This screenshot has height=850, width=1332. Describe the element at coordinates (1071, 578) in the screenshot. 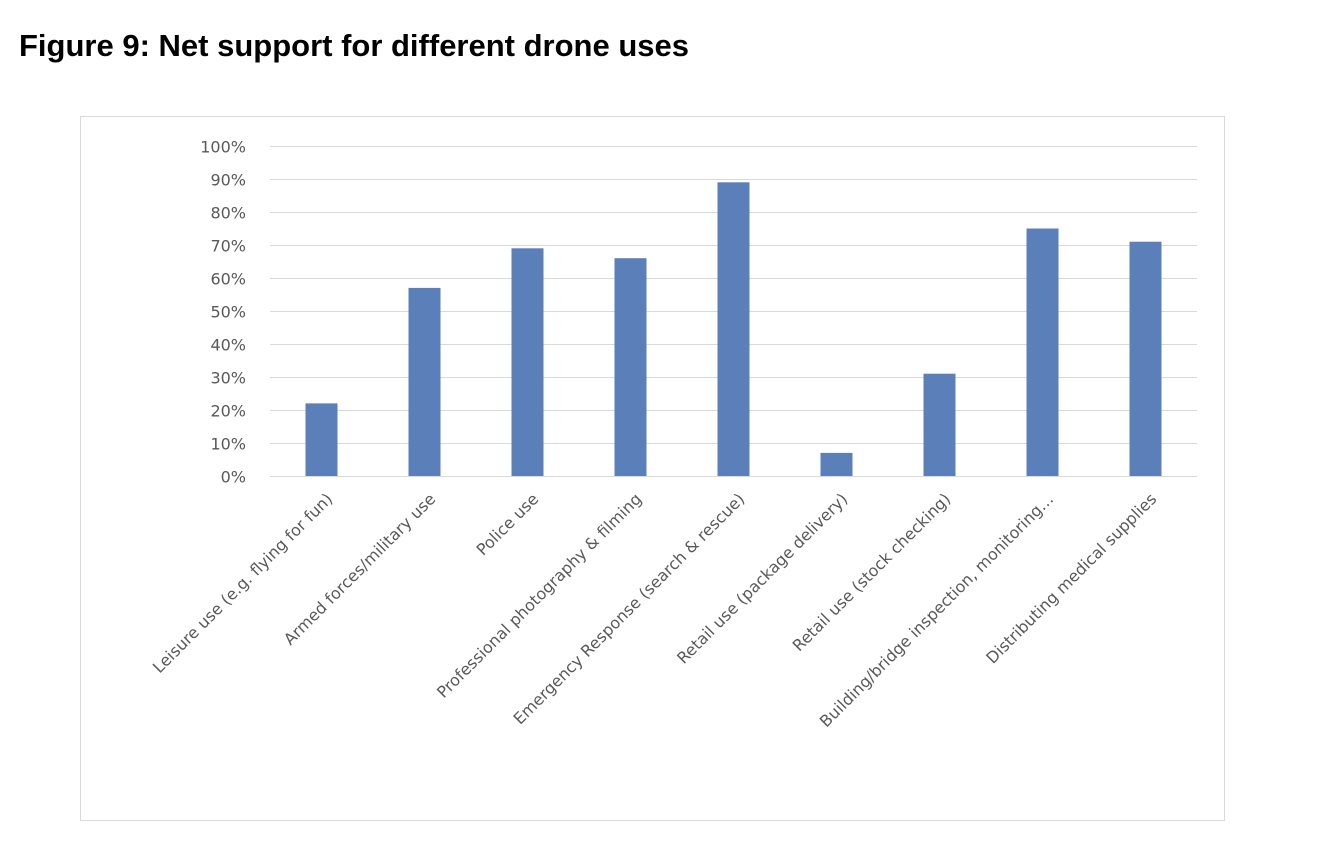

I see `x-category-label: Distributing medical supplies` at that location.